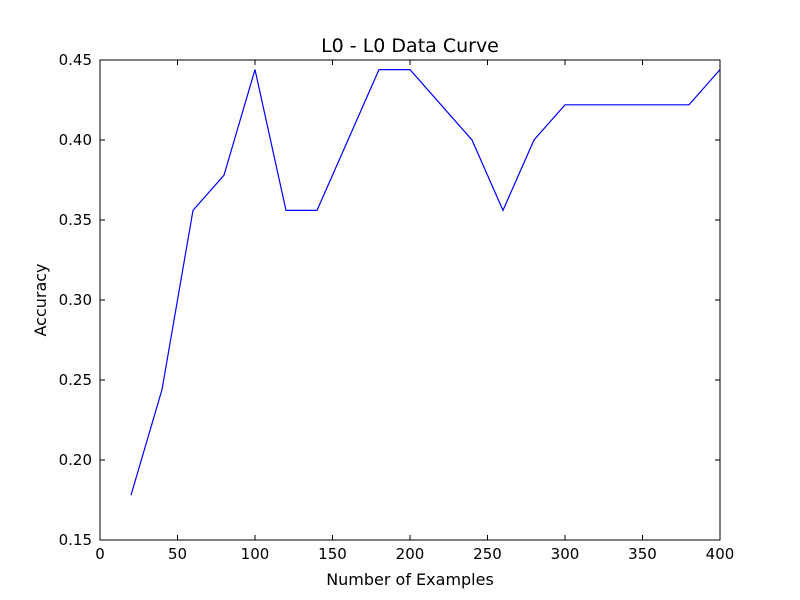 This screenshot has height=600, width=800. I want to click on y-tick-label: 0.25, so click(75, 380).